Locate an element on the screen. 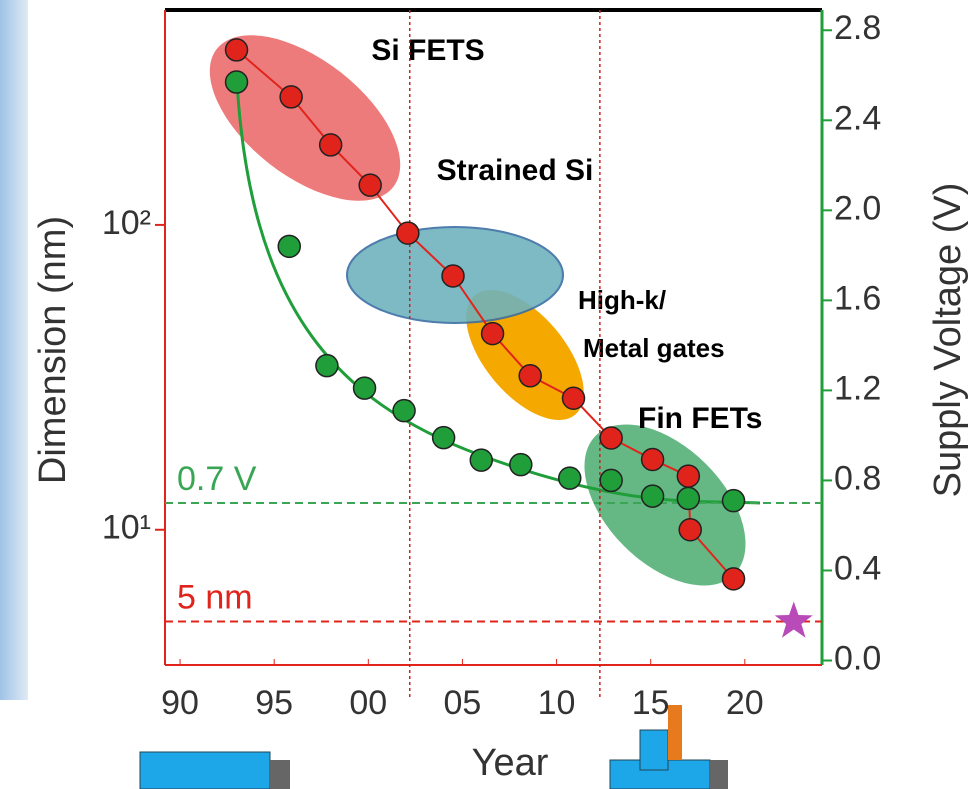 The height and width of the screenshot is (789, 980). y2-axis-label: Supply Voltage (V) is located at coordinates (948, 340).